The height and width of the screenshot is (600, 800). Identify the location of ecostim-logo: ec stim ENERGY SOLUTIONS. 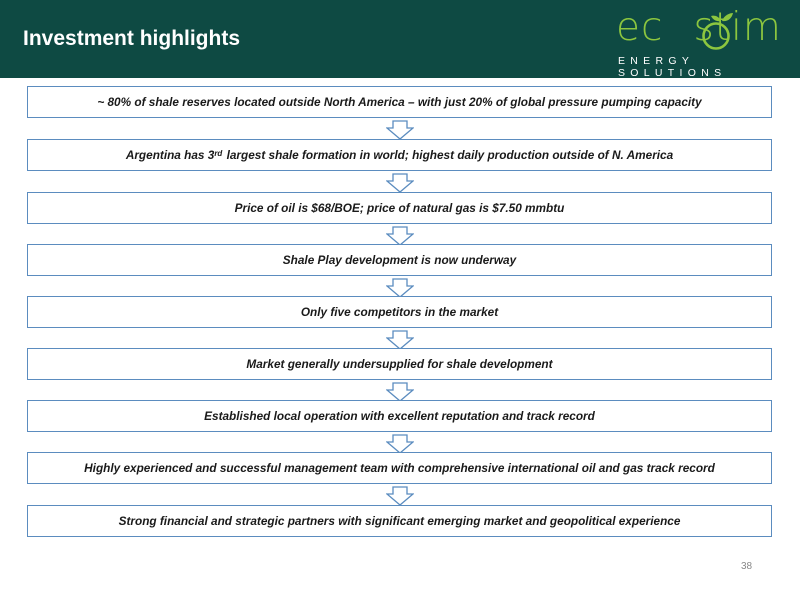
(702, 43).